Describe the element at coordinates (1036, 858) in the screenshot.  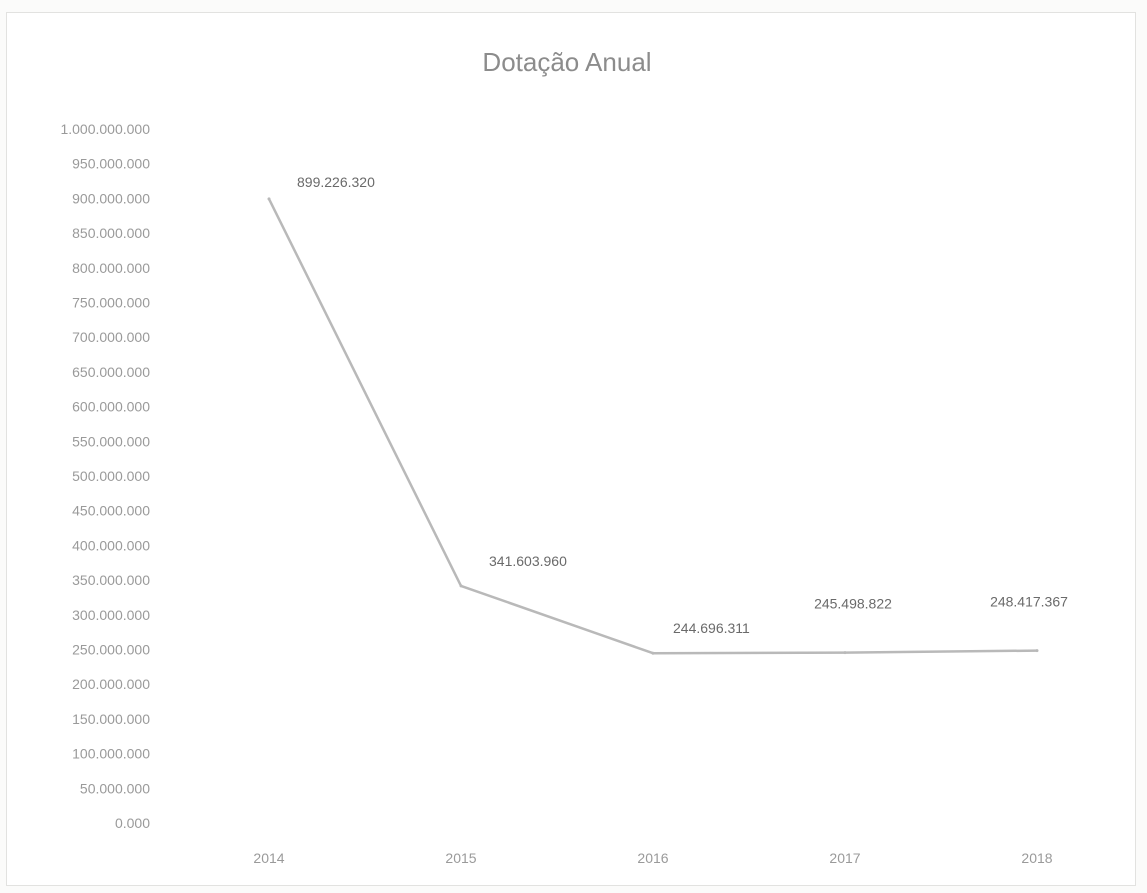
I see `x-tick-label: 2018` at that location.